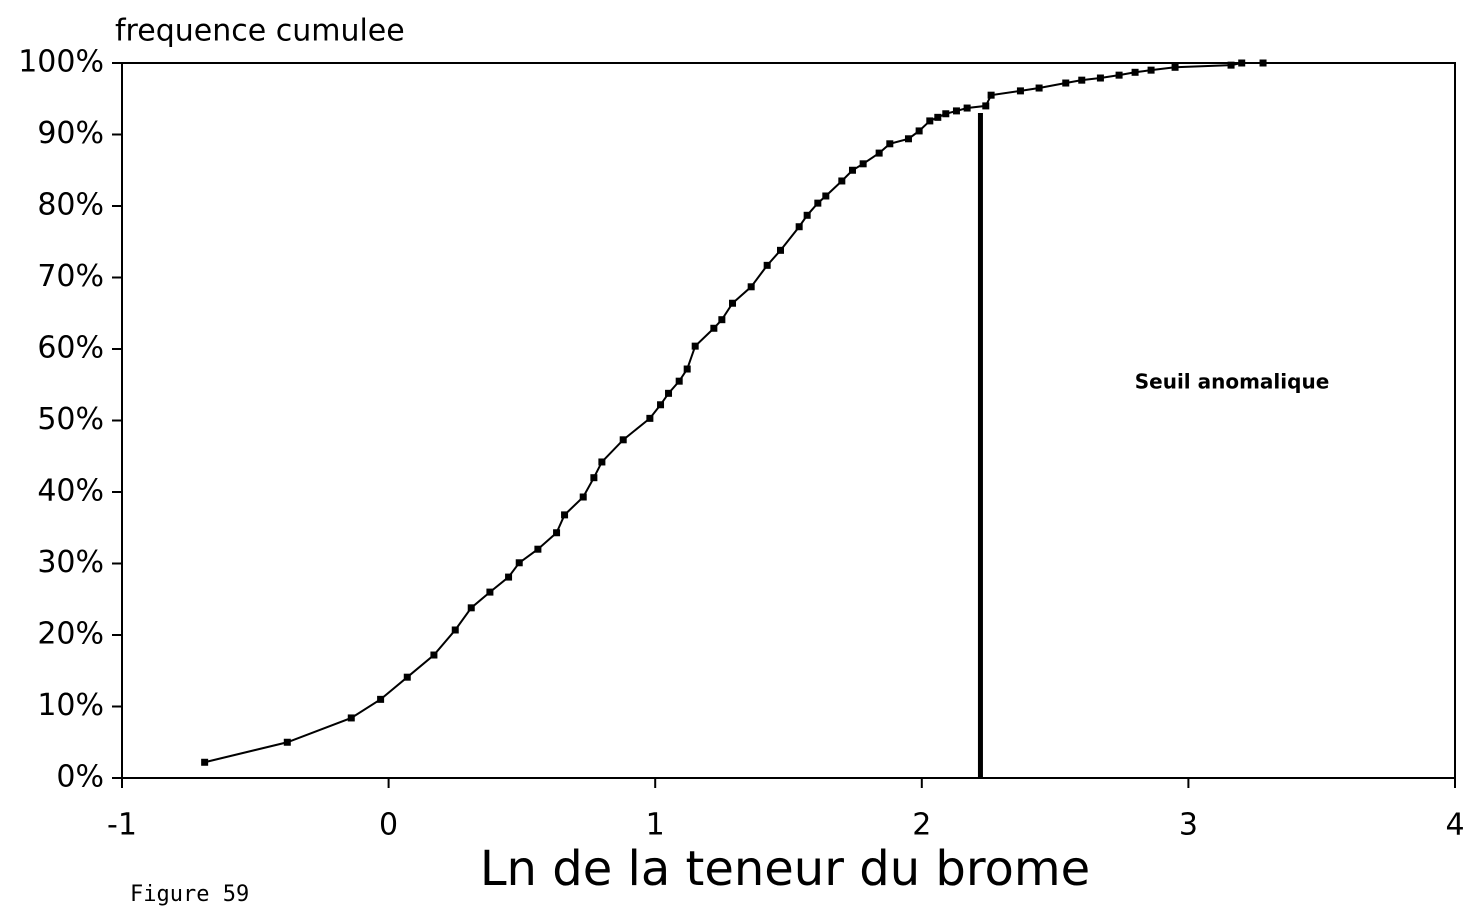  I want to click on annotation: Seuil anomalique, so click(1232, 382).